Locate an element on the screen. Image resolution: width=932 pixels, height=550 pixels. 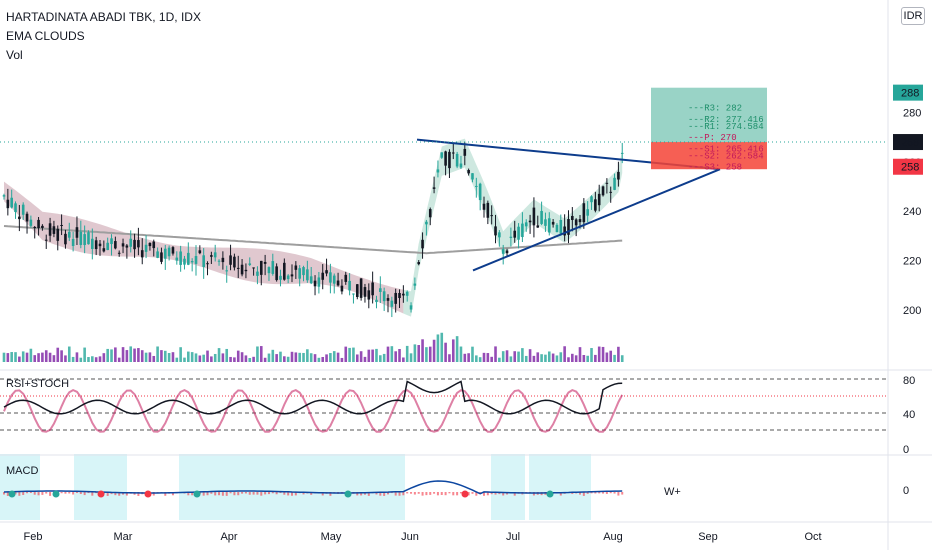
macd-cross-dot is located at coordinates (101, 494).